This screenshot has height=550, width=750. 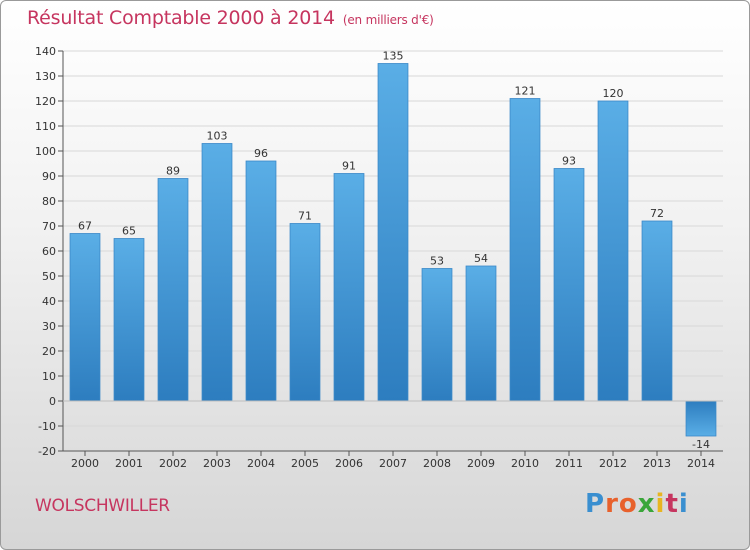 What do you see at coordinates (657, 311) in the screenshot?
I see `bar-2013` at bounding box center [657, 311].